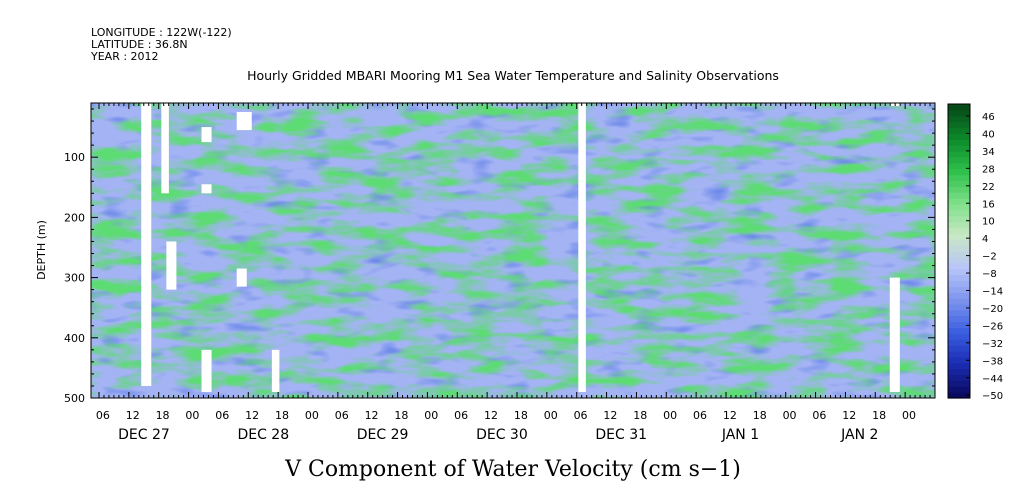 This screenshot has width=1009, height=504. What do you see at coordinates (383, 435) in the screenshot?
I see `x-date-label: DEC 29` at bounding box center [383, 435].